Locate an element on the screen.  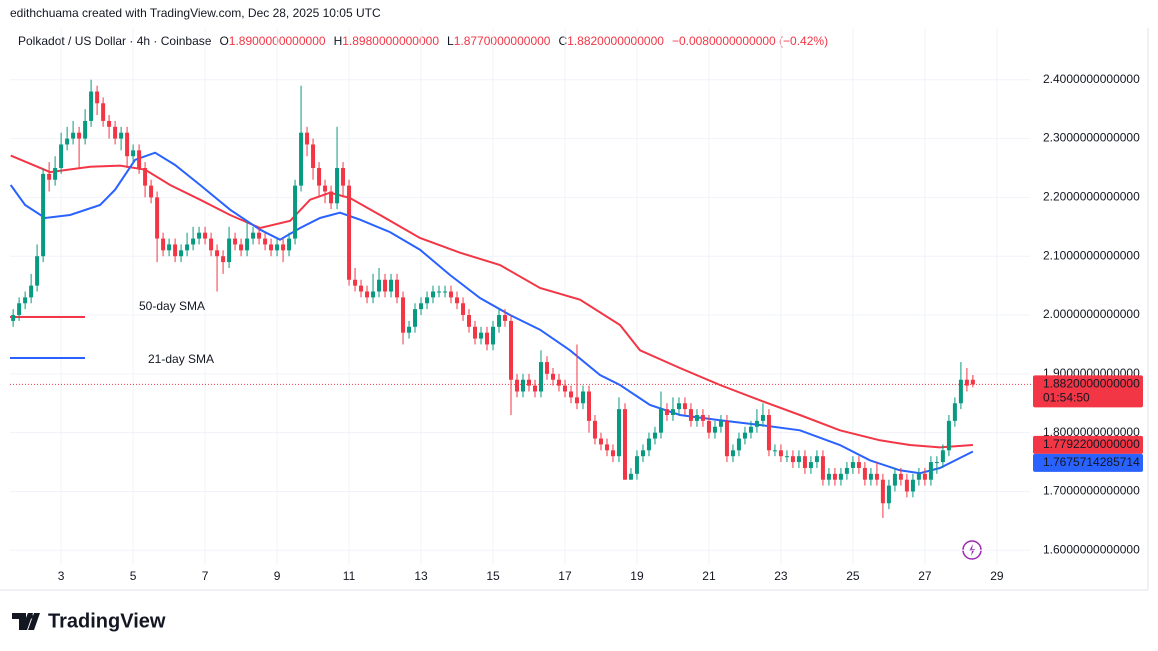
x-tick-label: 27 is located at coordinates (925, 576).